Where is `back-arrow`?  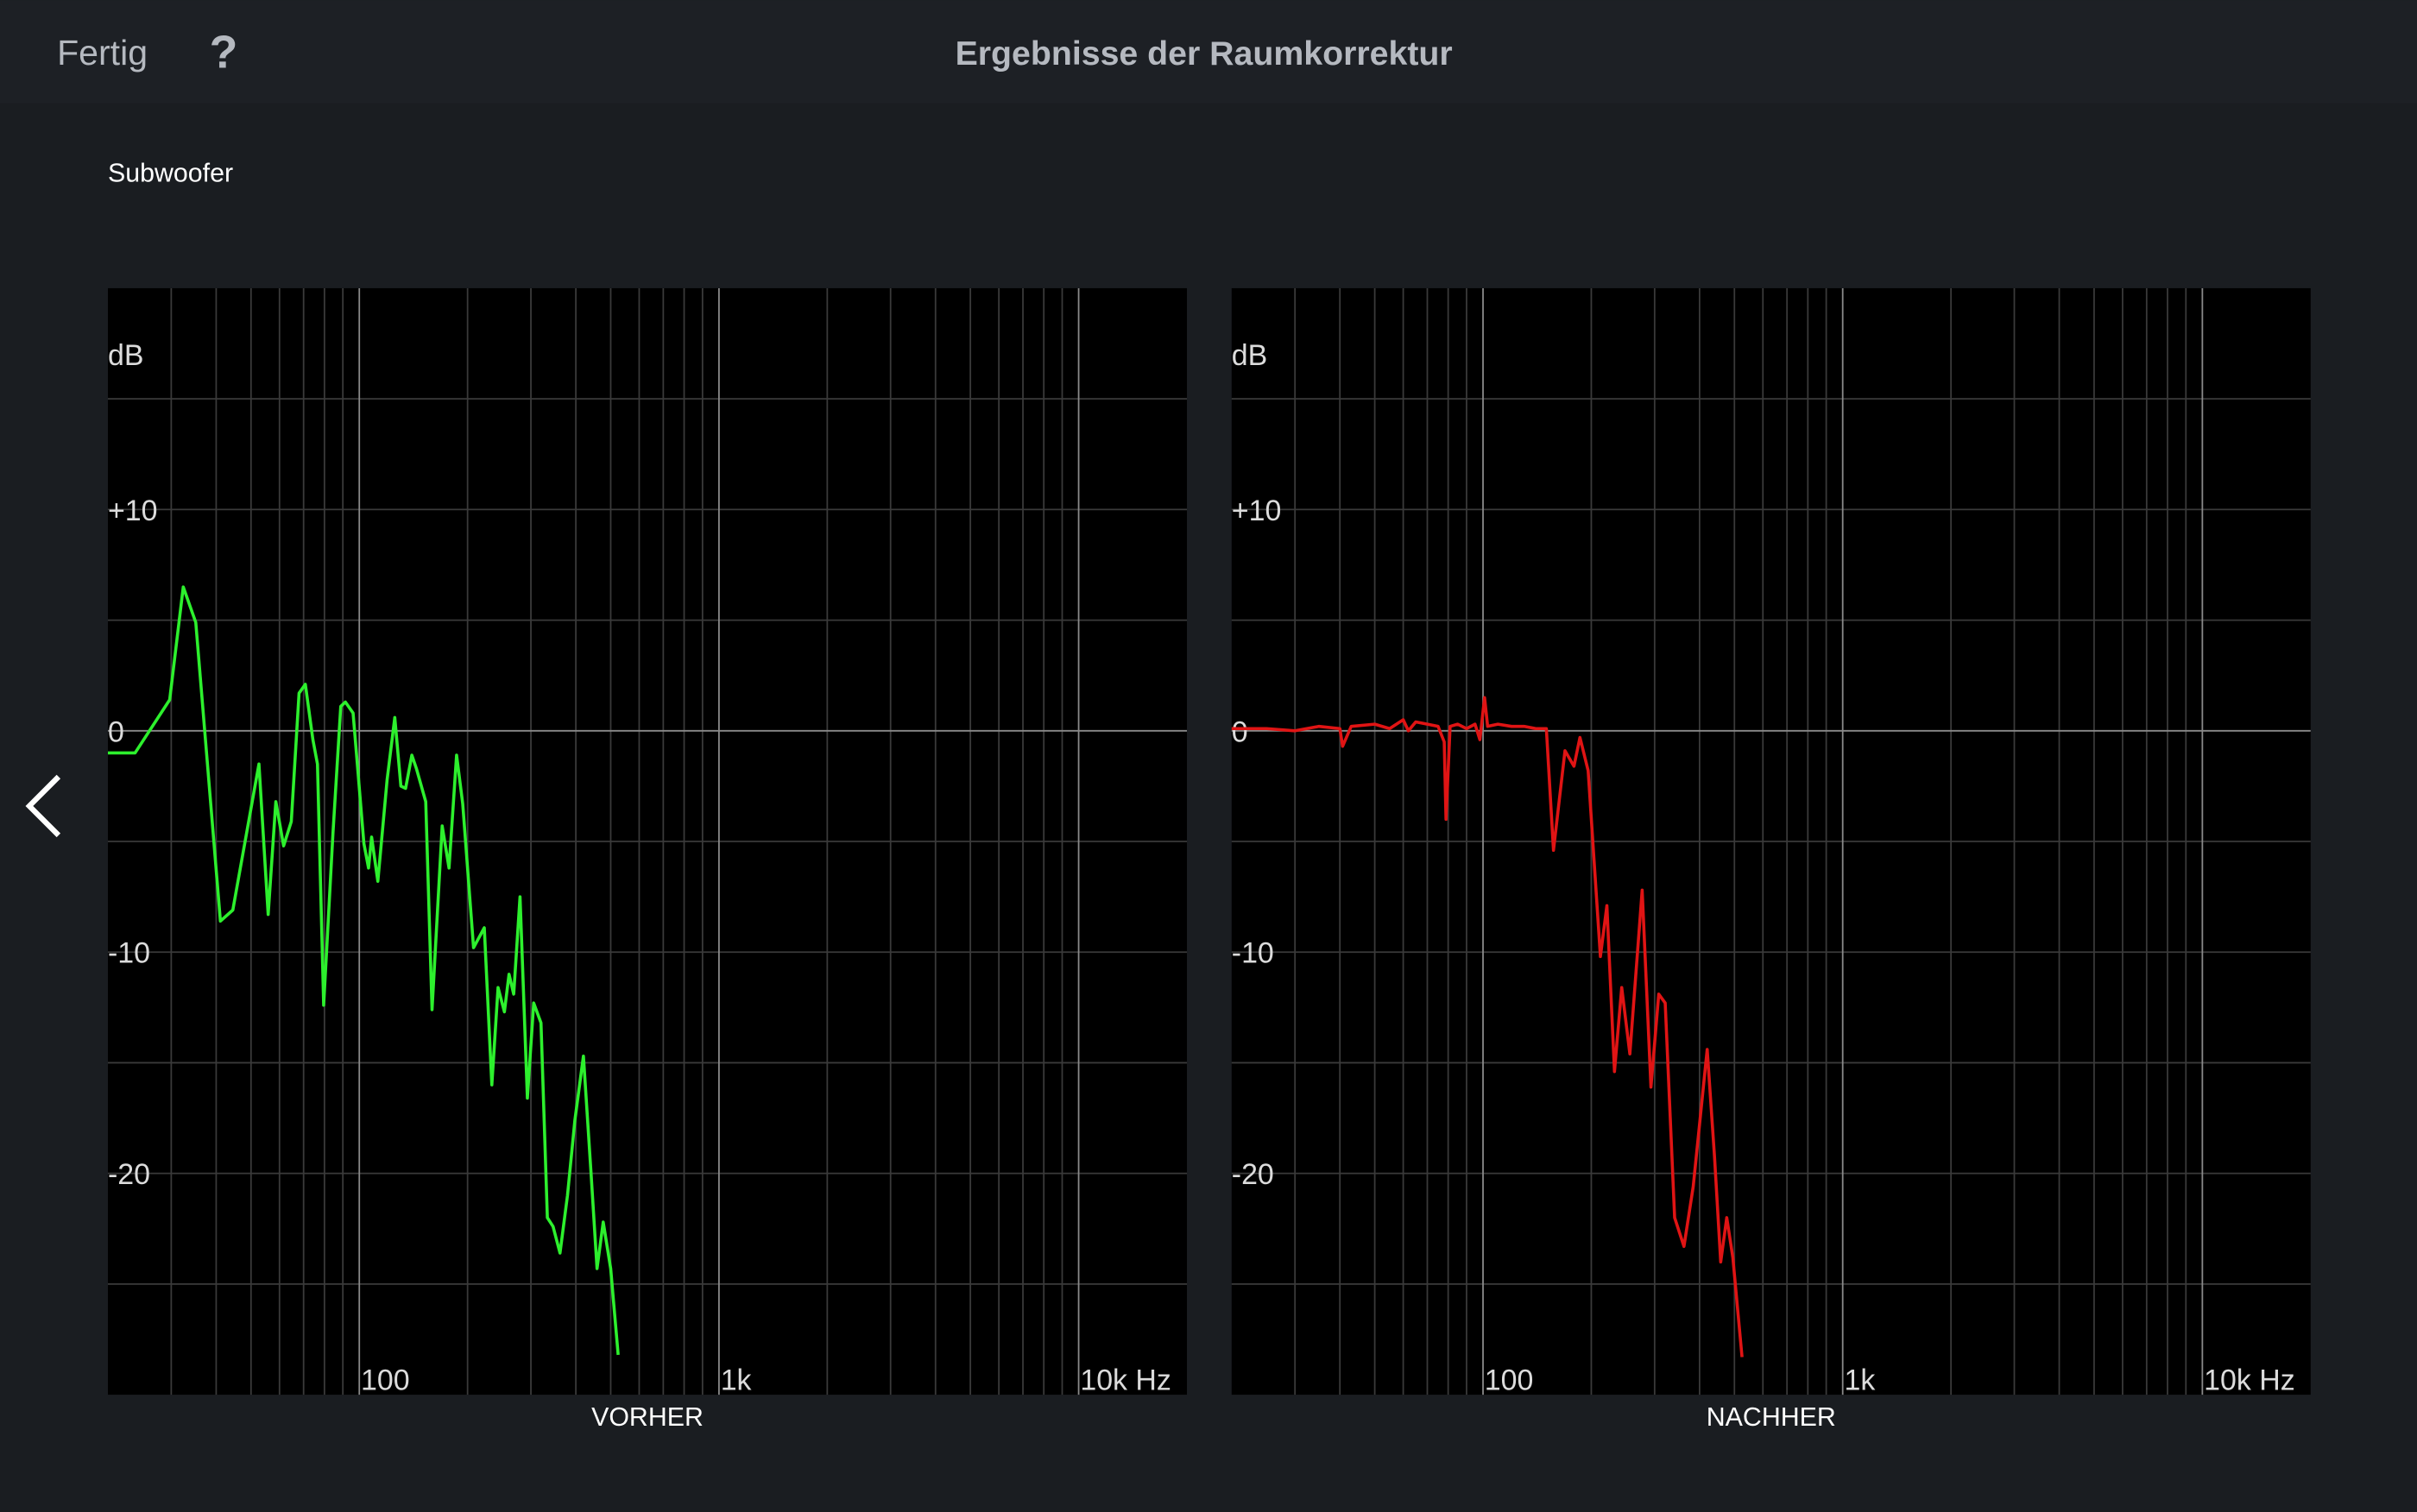
back-arrow is located at coordinates (43, 806).